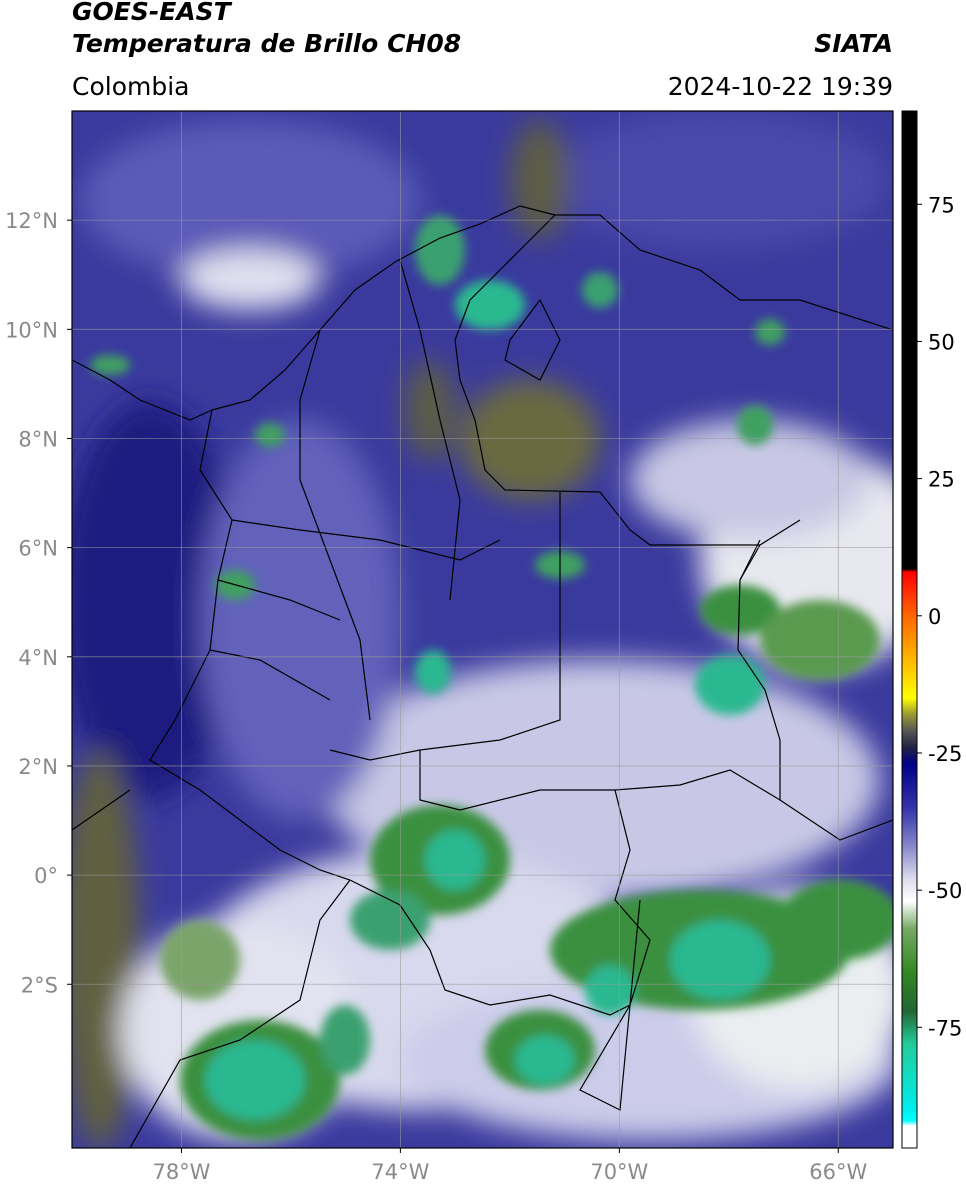 This screenshot has width=966, height=1190. I want to click on x-tick-label: 74°W, so click(400, 1172).